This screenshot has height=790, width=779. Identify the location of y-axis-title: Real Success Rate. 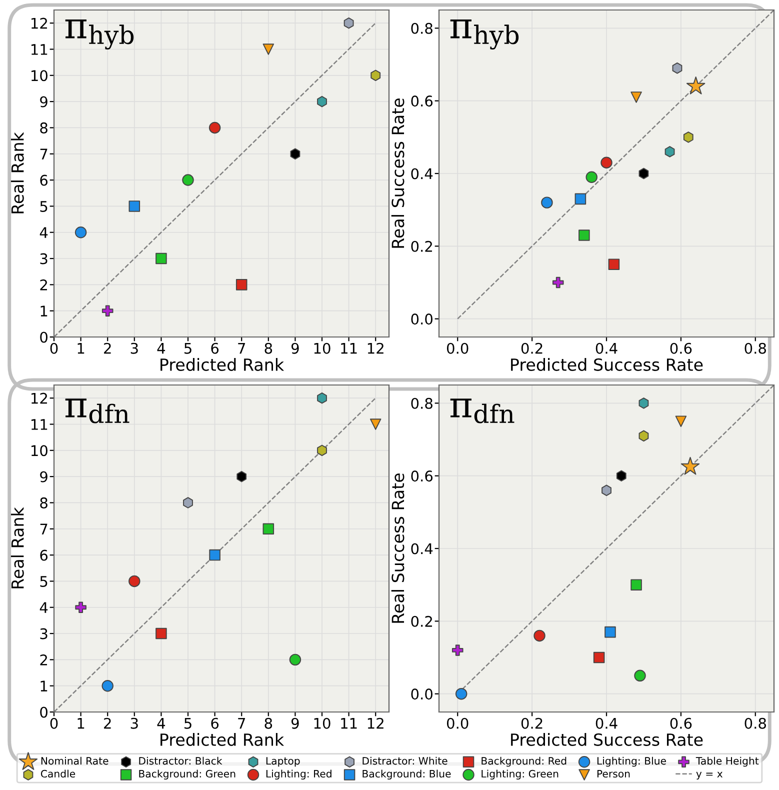
(397, 173).